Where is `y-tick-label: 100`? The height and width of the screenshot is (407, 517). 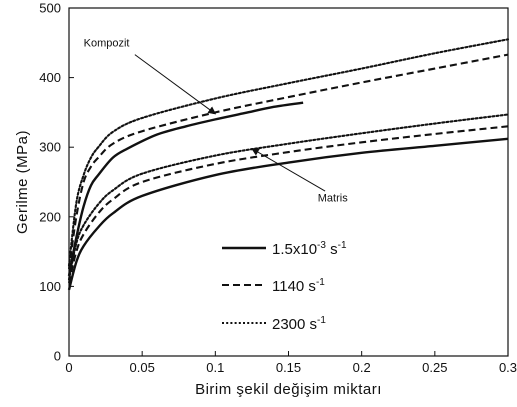 y-tick-label: 100 is located at coordinates (50, 286).